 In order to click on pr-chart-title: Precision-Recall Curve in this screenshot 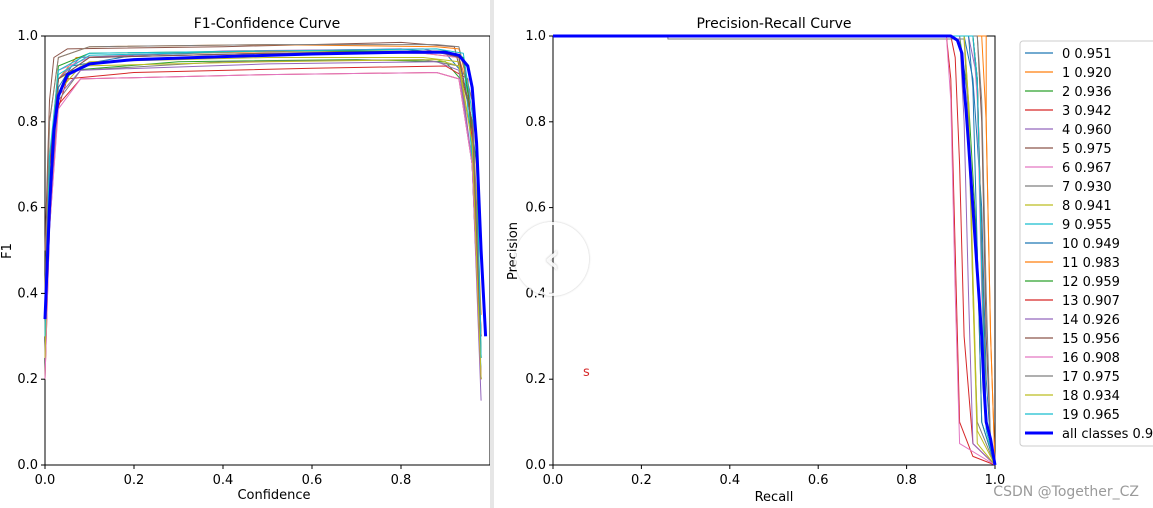, I will do `click(773, 24)`.